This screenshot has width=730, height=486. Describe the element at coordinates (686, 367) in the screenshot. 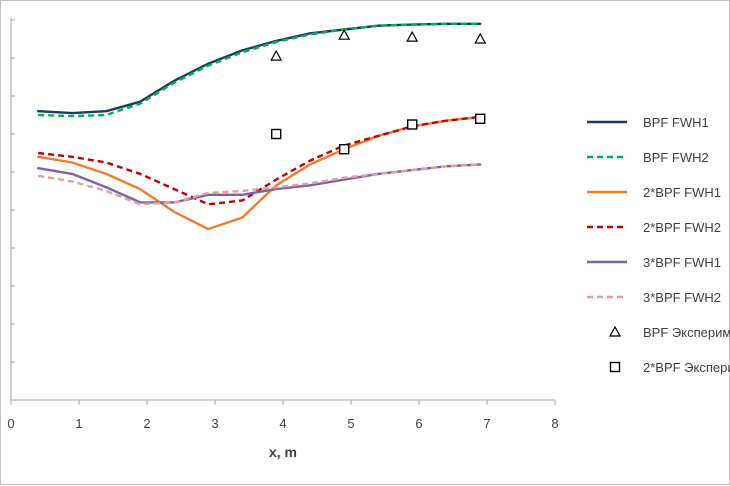

I see `legend-label: 2*BPF Эксперимент` at that location.